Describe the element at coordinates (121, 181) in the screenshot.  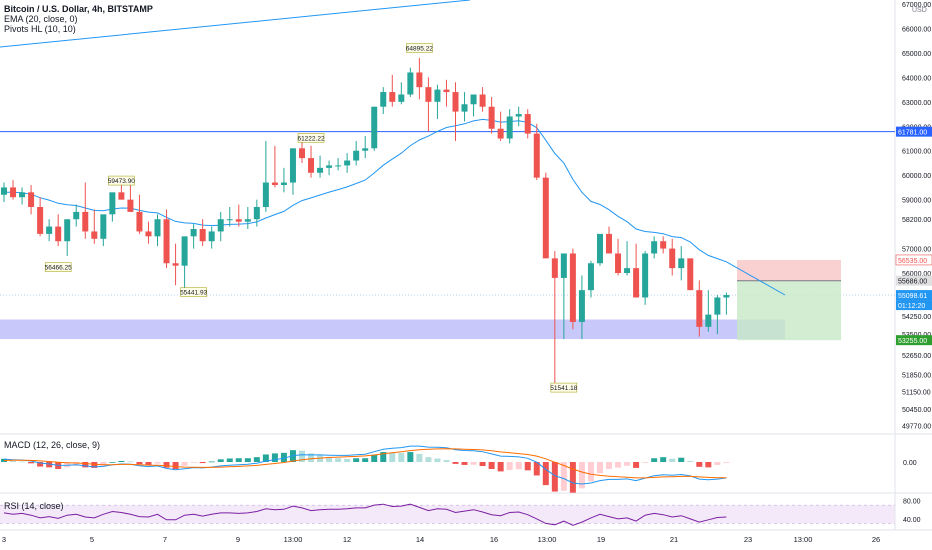
I see `pivot-label: 59473.90` at that location.